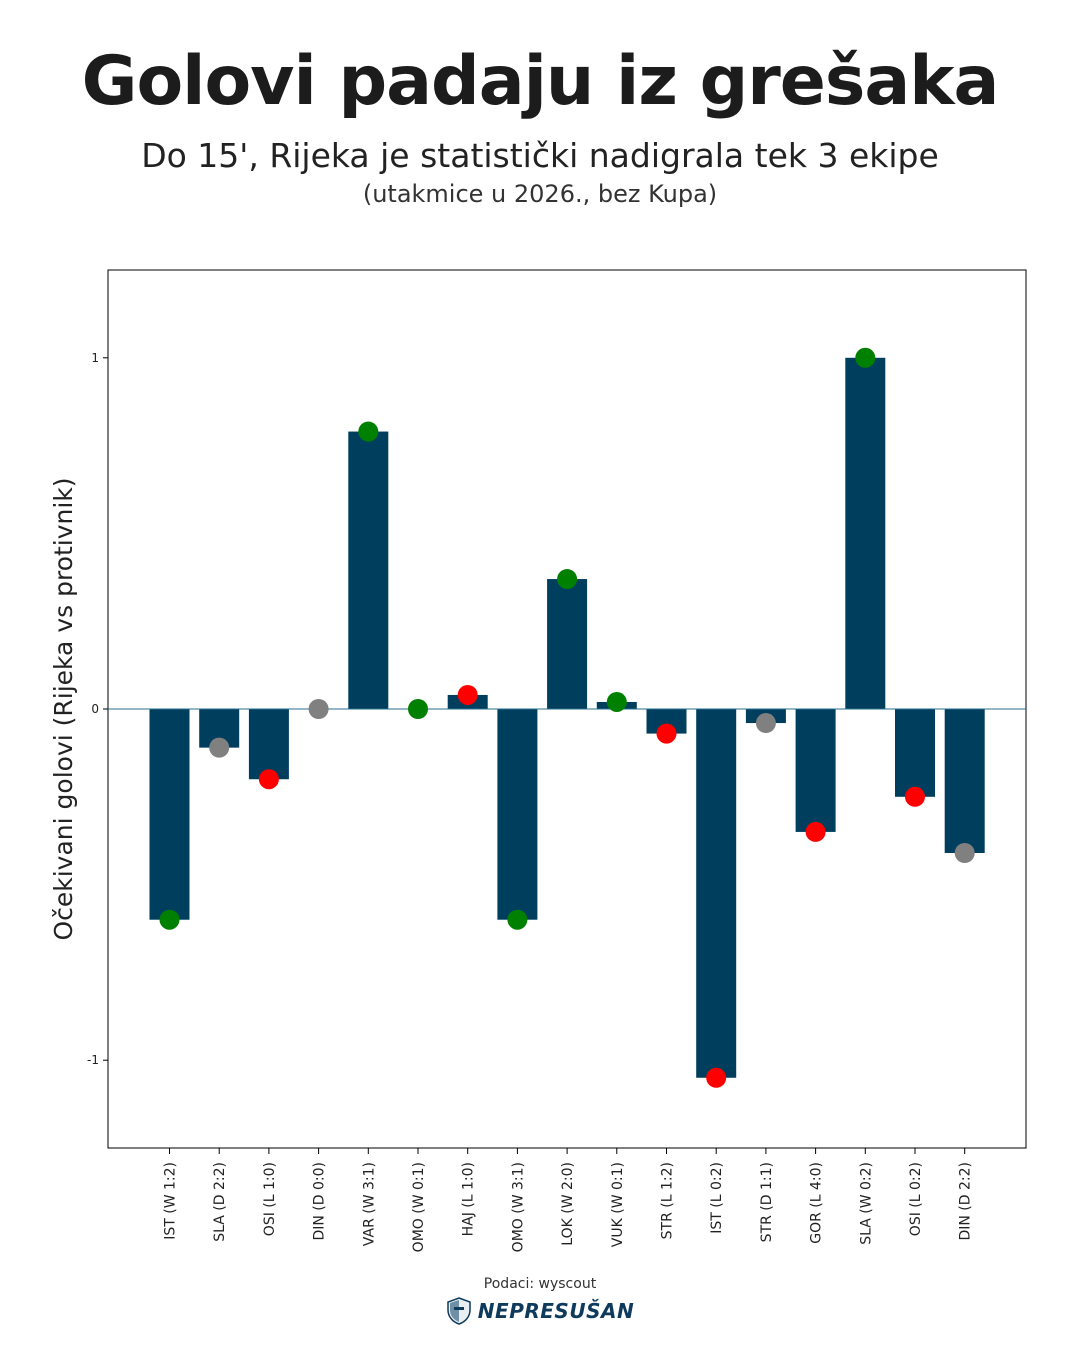  I want to click on x-tick-label: IST (W 1:2), so click(171, 1201).